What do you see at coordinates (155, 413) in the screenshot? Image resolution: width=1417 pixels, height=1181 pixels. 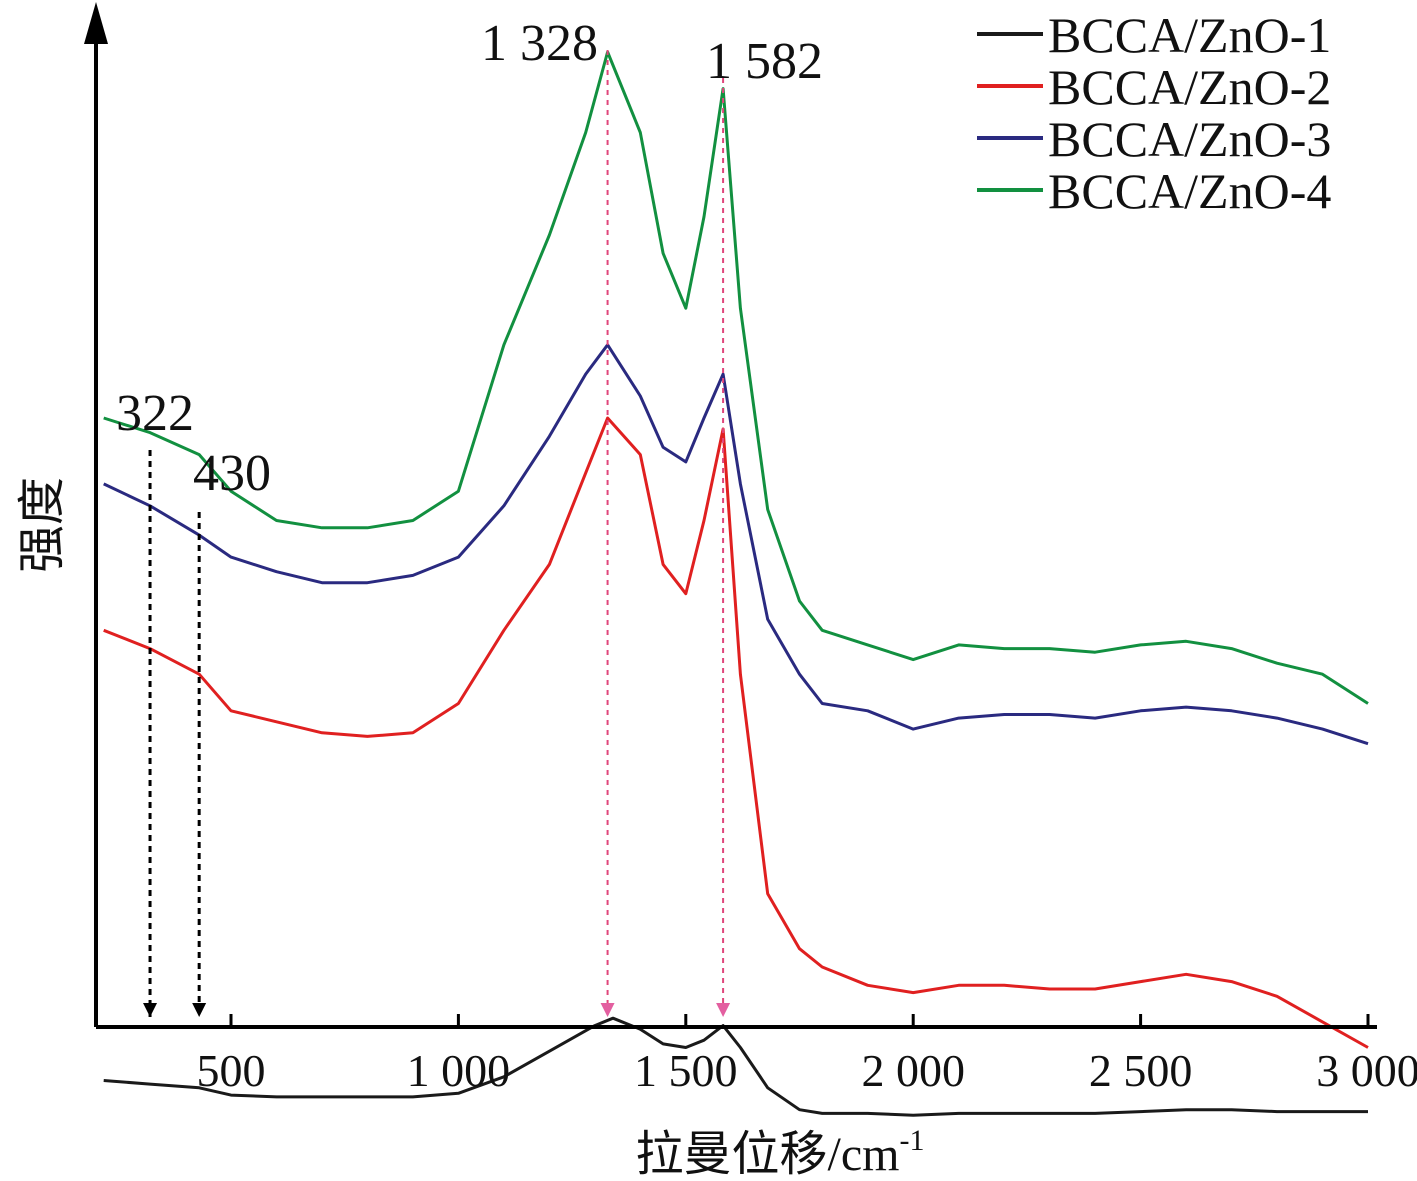 I see `annotation-label-1: 322` at bounding box center [155, 413].